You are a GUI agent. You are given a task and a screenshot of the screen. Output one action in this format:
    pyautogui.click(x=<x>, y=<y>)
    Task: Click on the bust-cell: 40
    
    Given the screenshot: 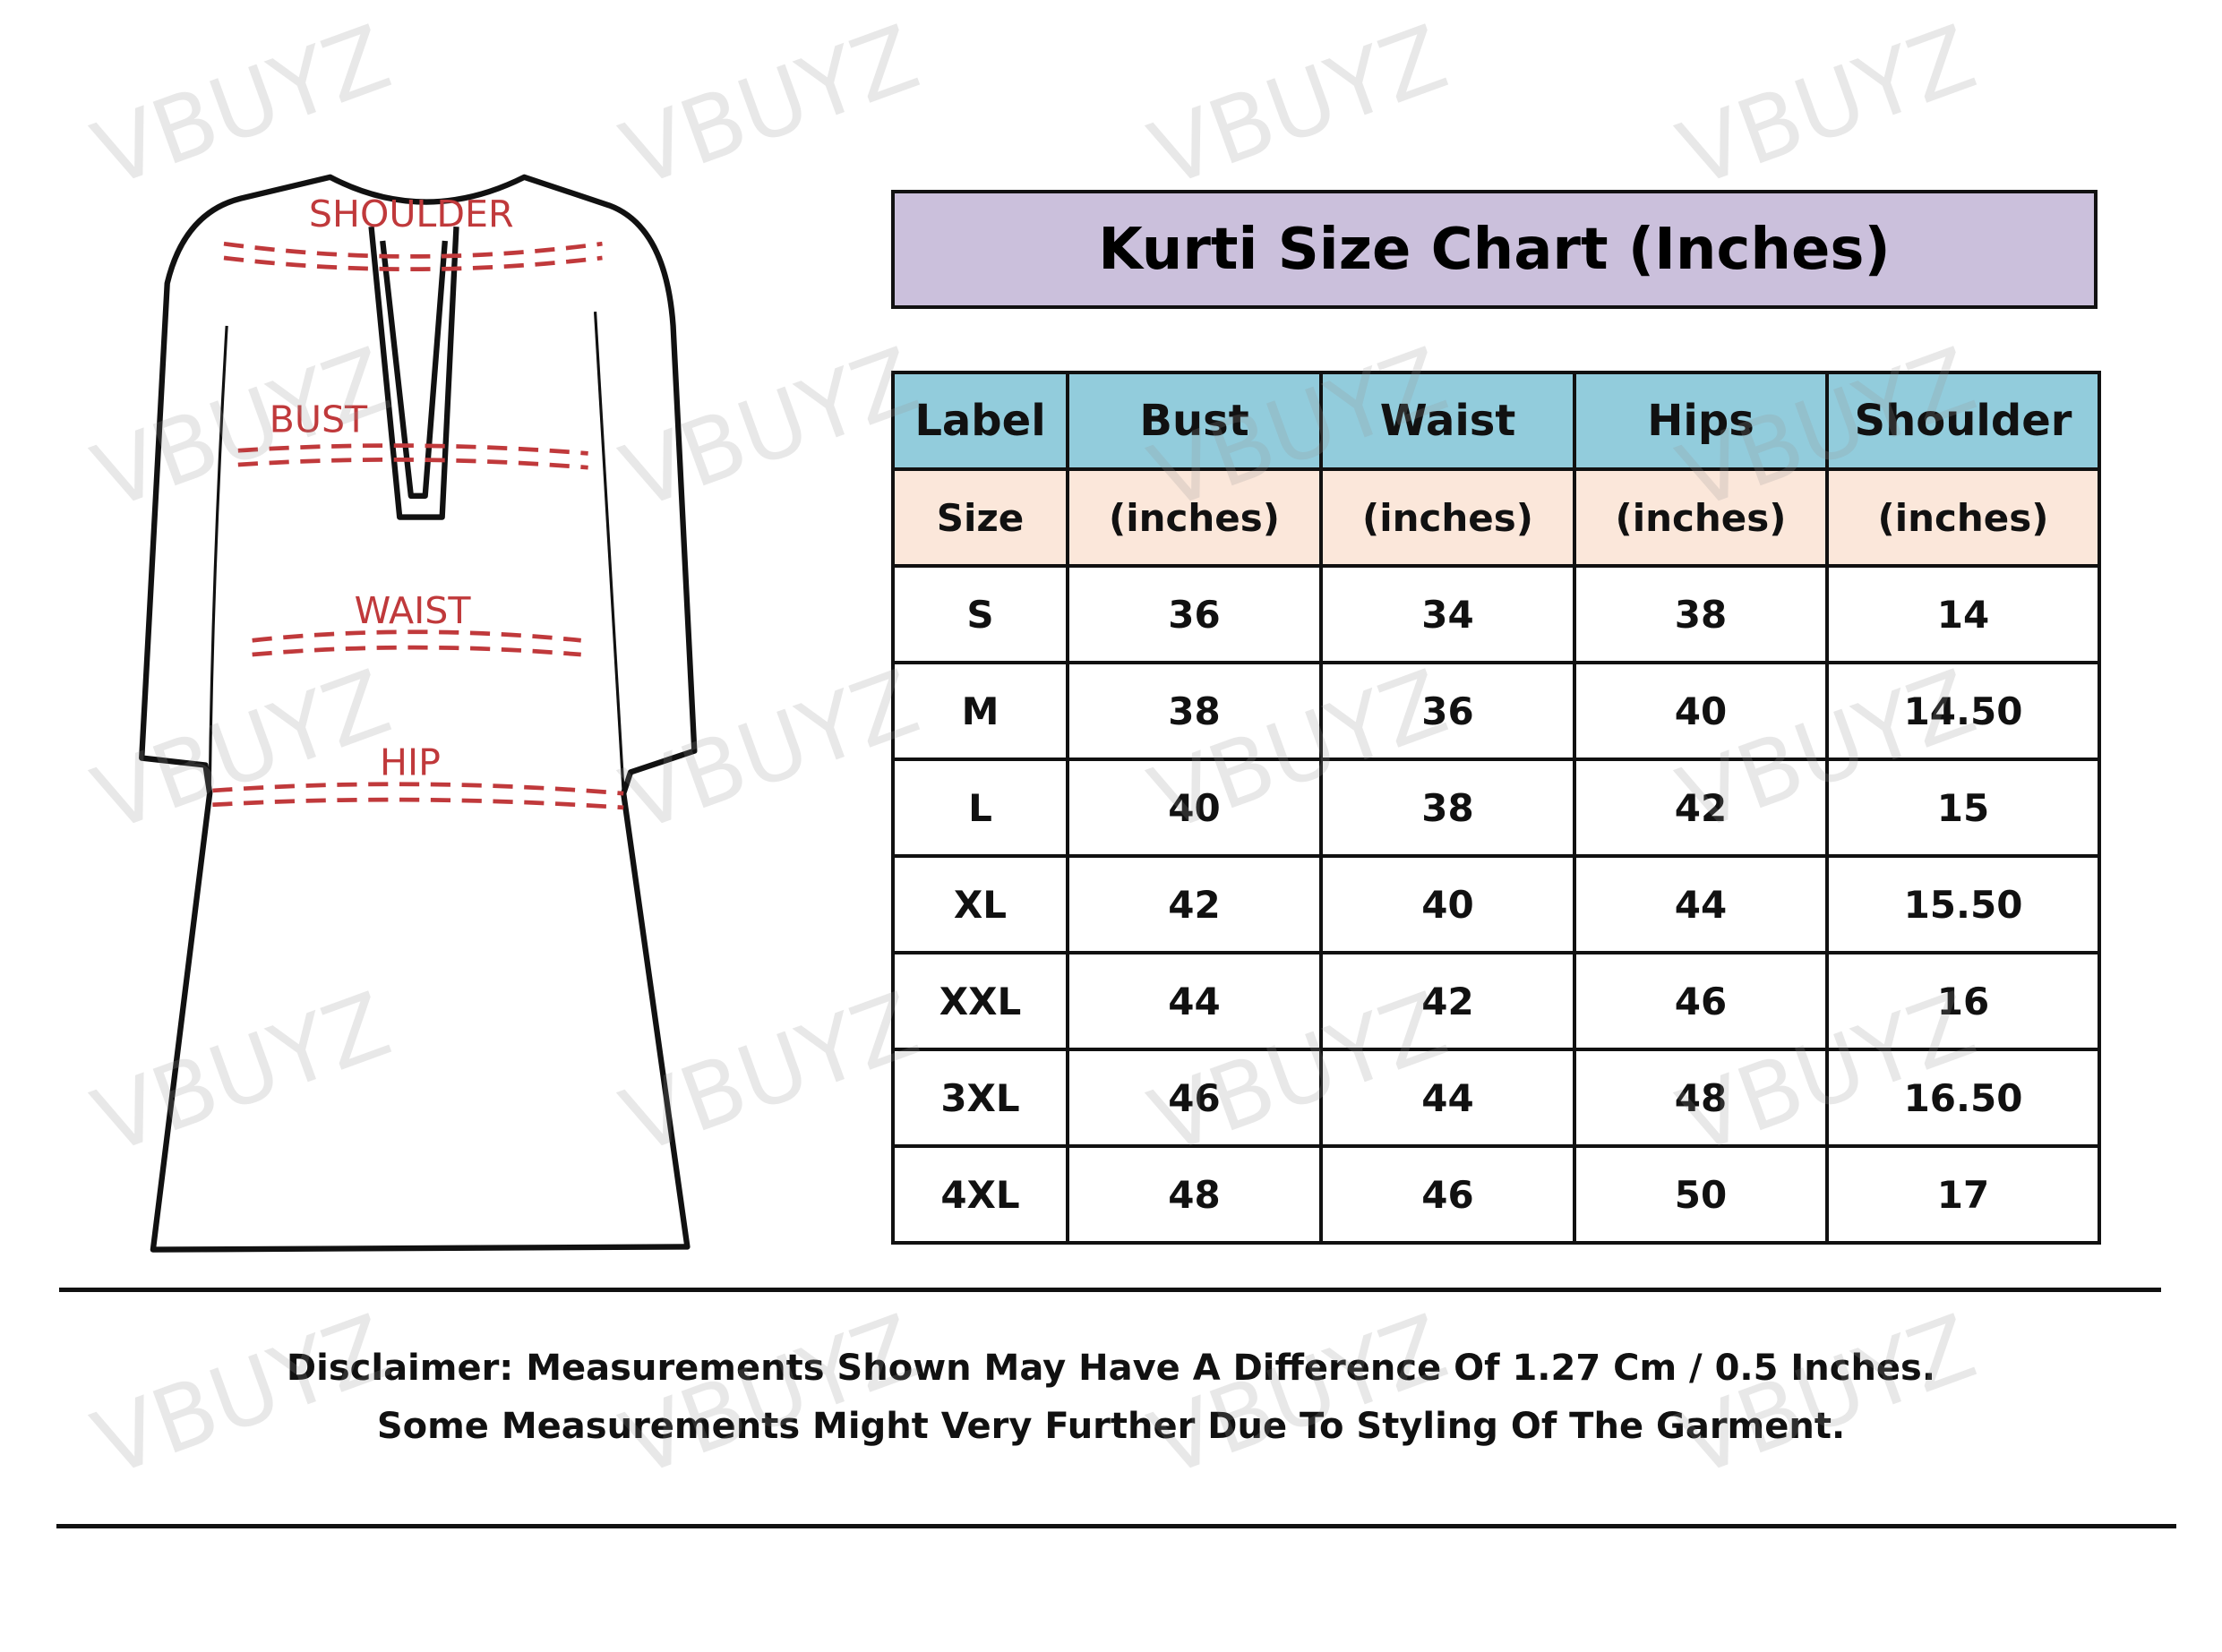 What is the action you would take?
    pyautogui.click(x=1194, y=808)
    